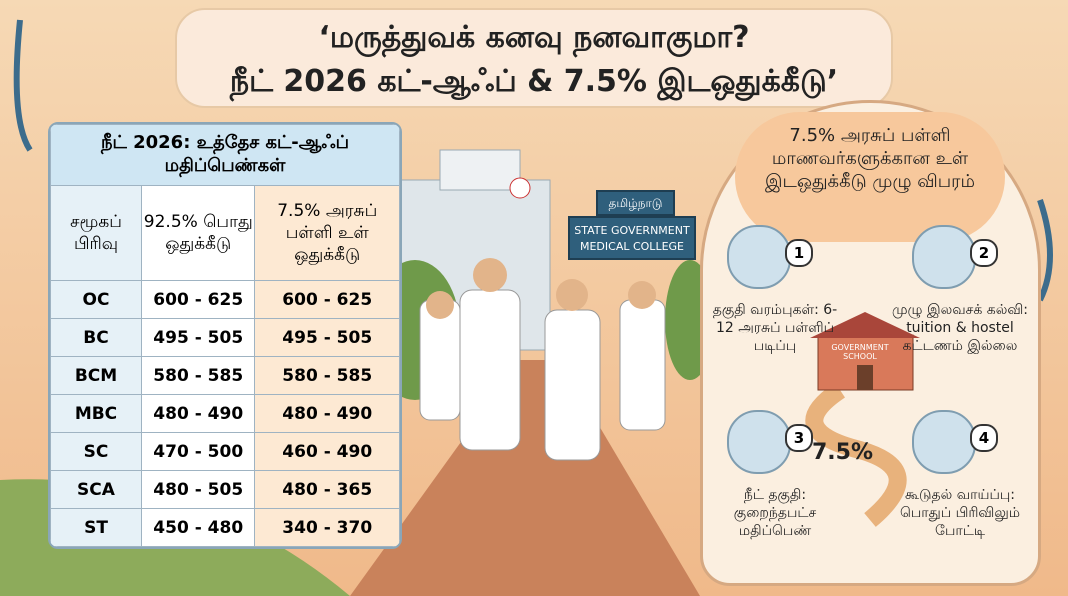  I want to click on table-cell: MBC, so click(96, 413).